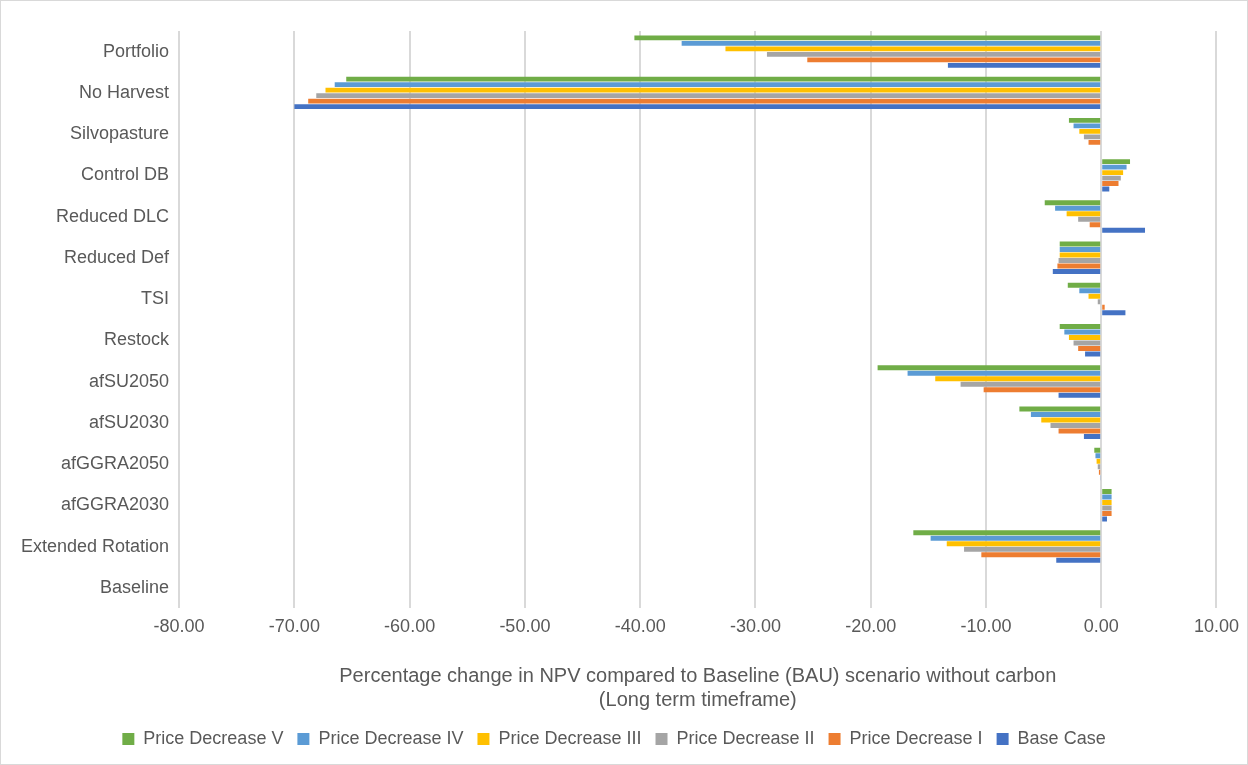 The height and width of the screenshot is (765, 1248). I want to click on y-tick-label: Control DB, so click(125, 174).